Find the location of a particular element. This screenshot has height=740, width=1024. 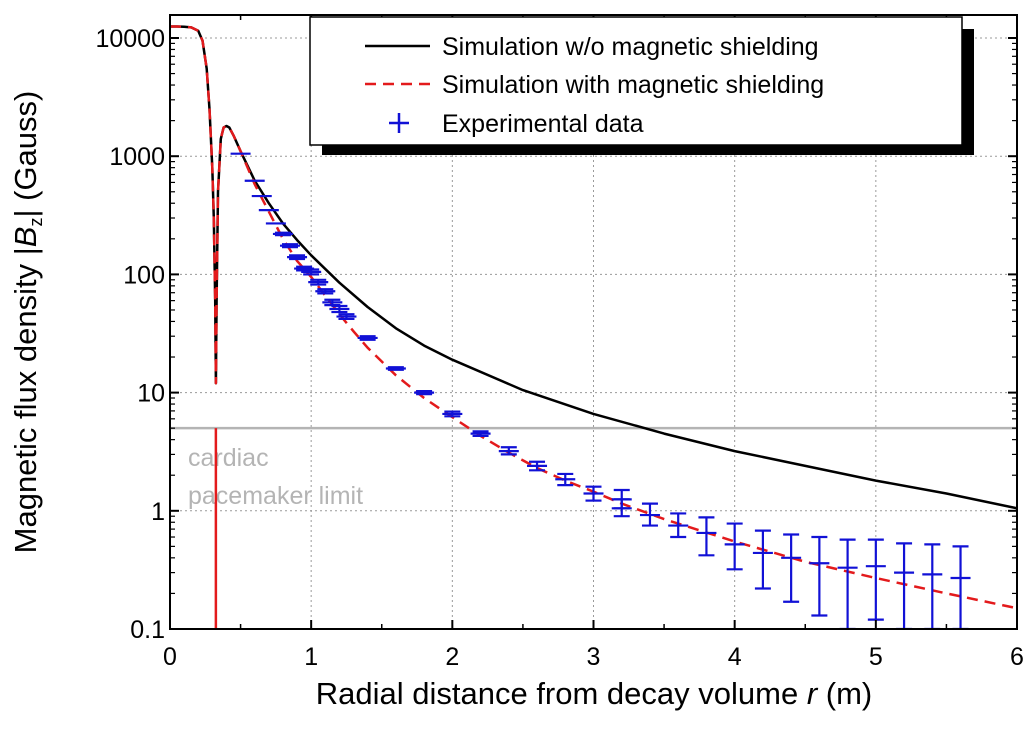

y-tick-label: 1000 is located at coordinates (137, 157).